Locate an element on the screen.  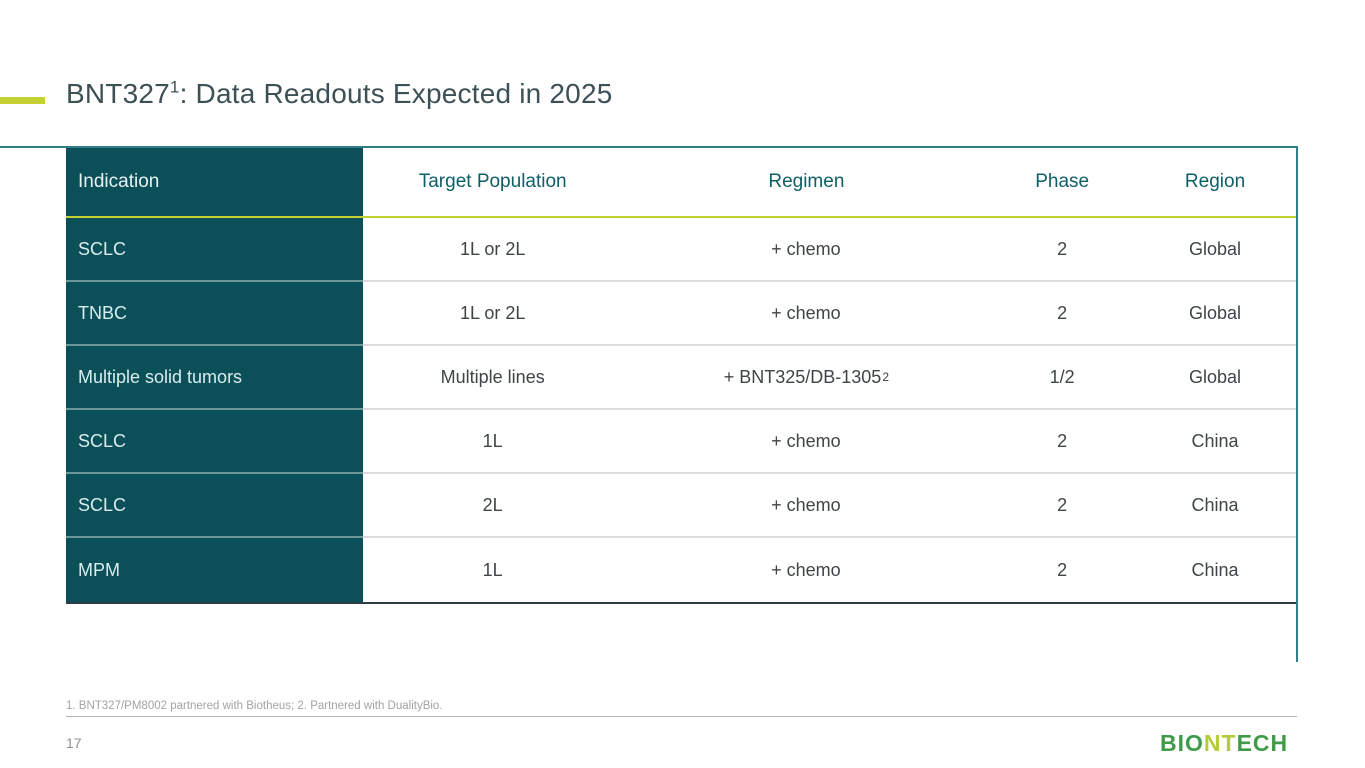
table-top-rule is located at coordinates (649, 147).